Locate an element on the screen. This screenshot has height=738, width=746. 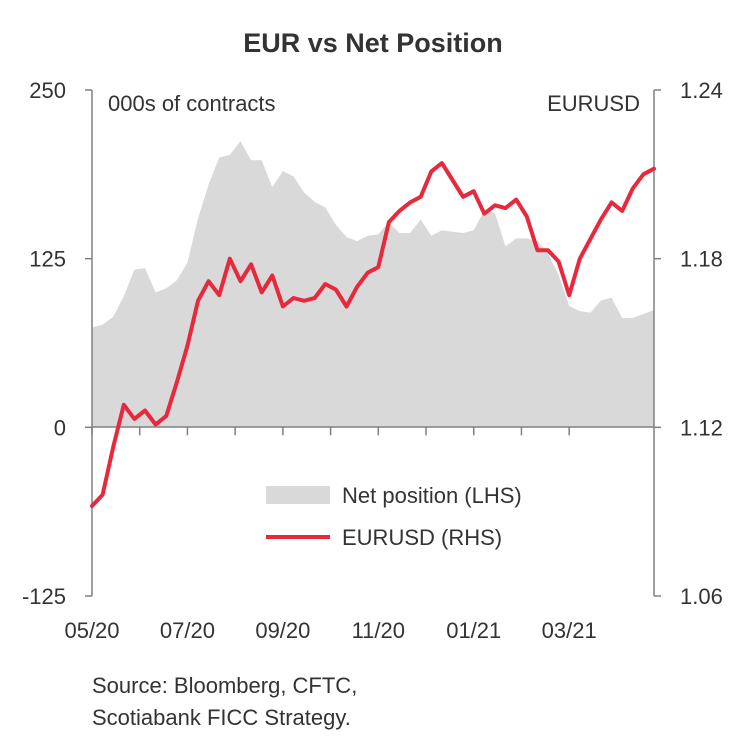
legend-swatch-net-position is located at coordinates (298, 495).